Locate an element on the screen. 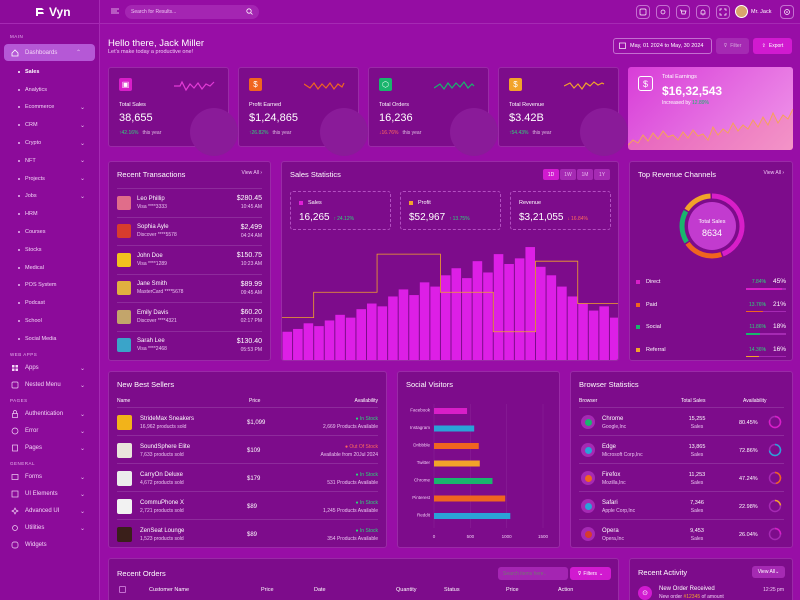 Image resolution: width=800 pixels, height=600 pixels. search-icon is located at coordinates (249, 12).